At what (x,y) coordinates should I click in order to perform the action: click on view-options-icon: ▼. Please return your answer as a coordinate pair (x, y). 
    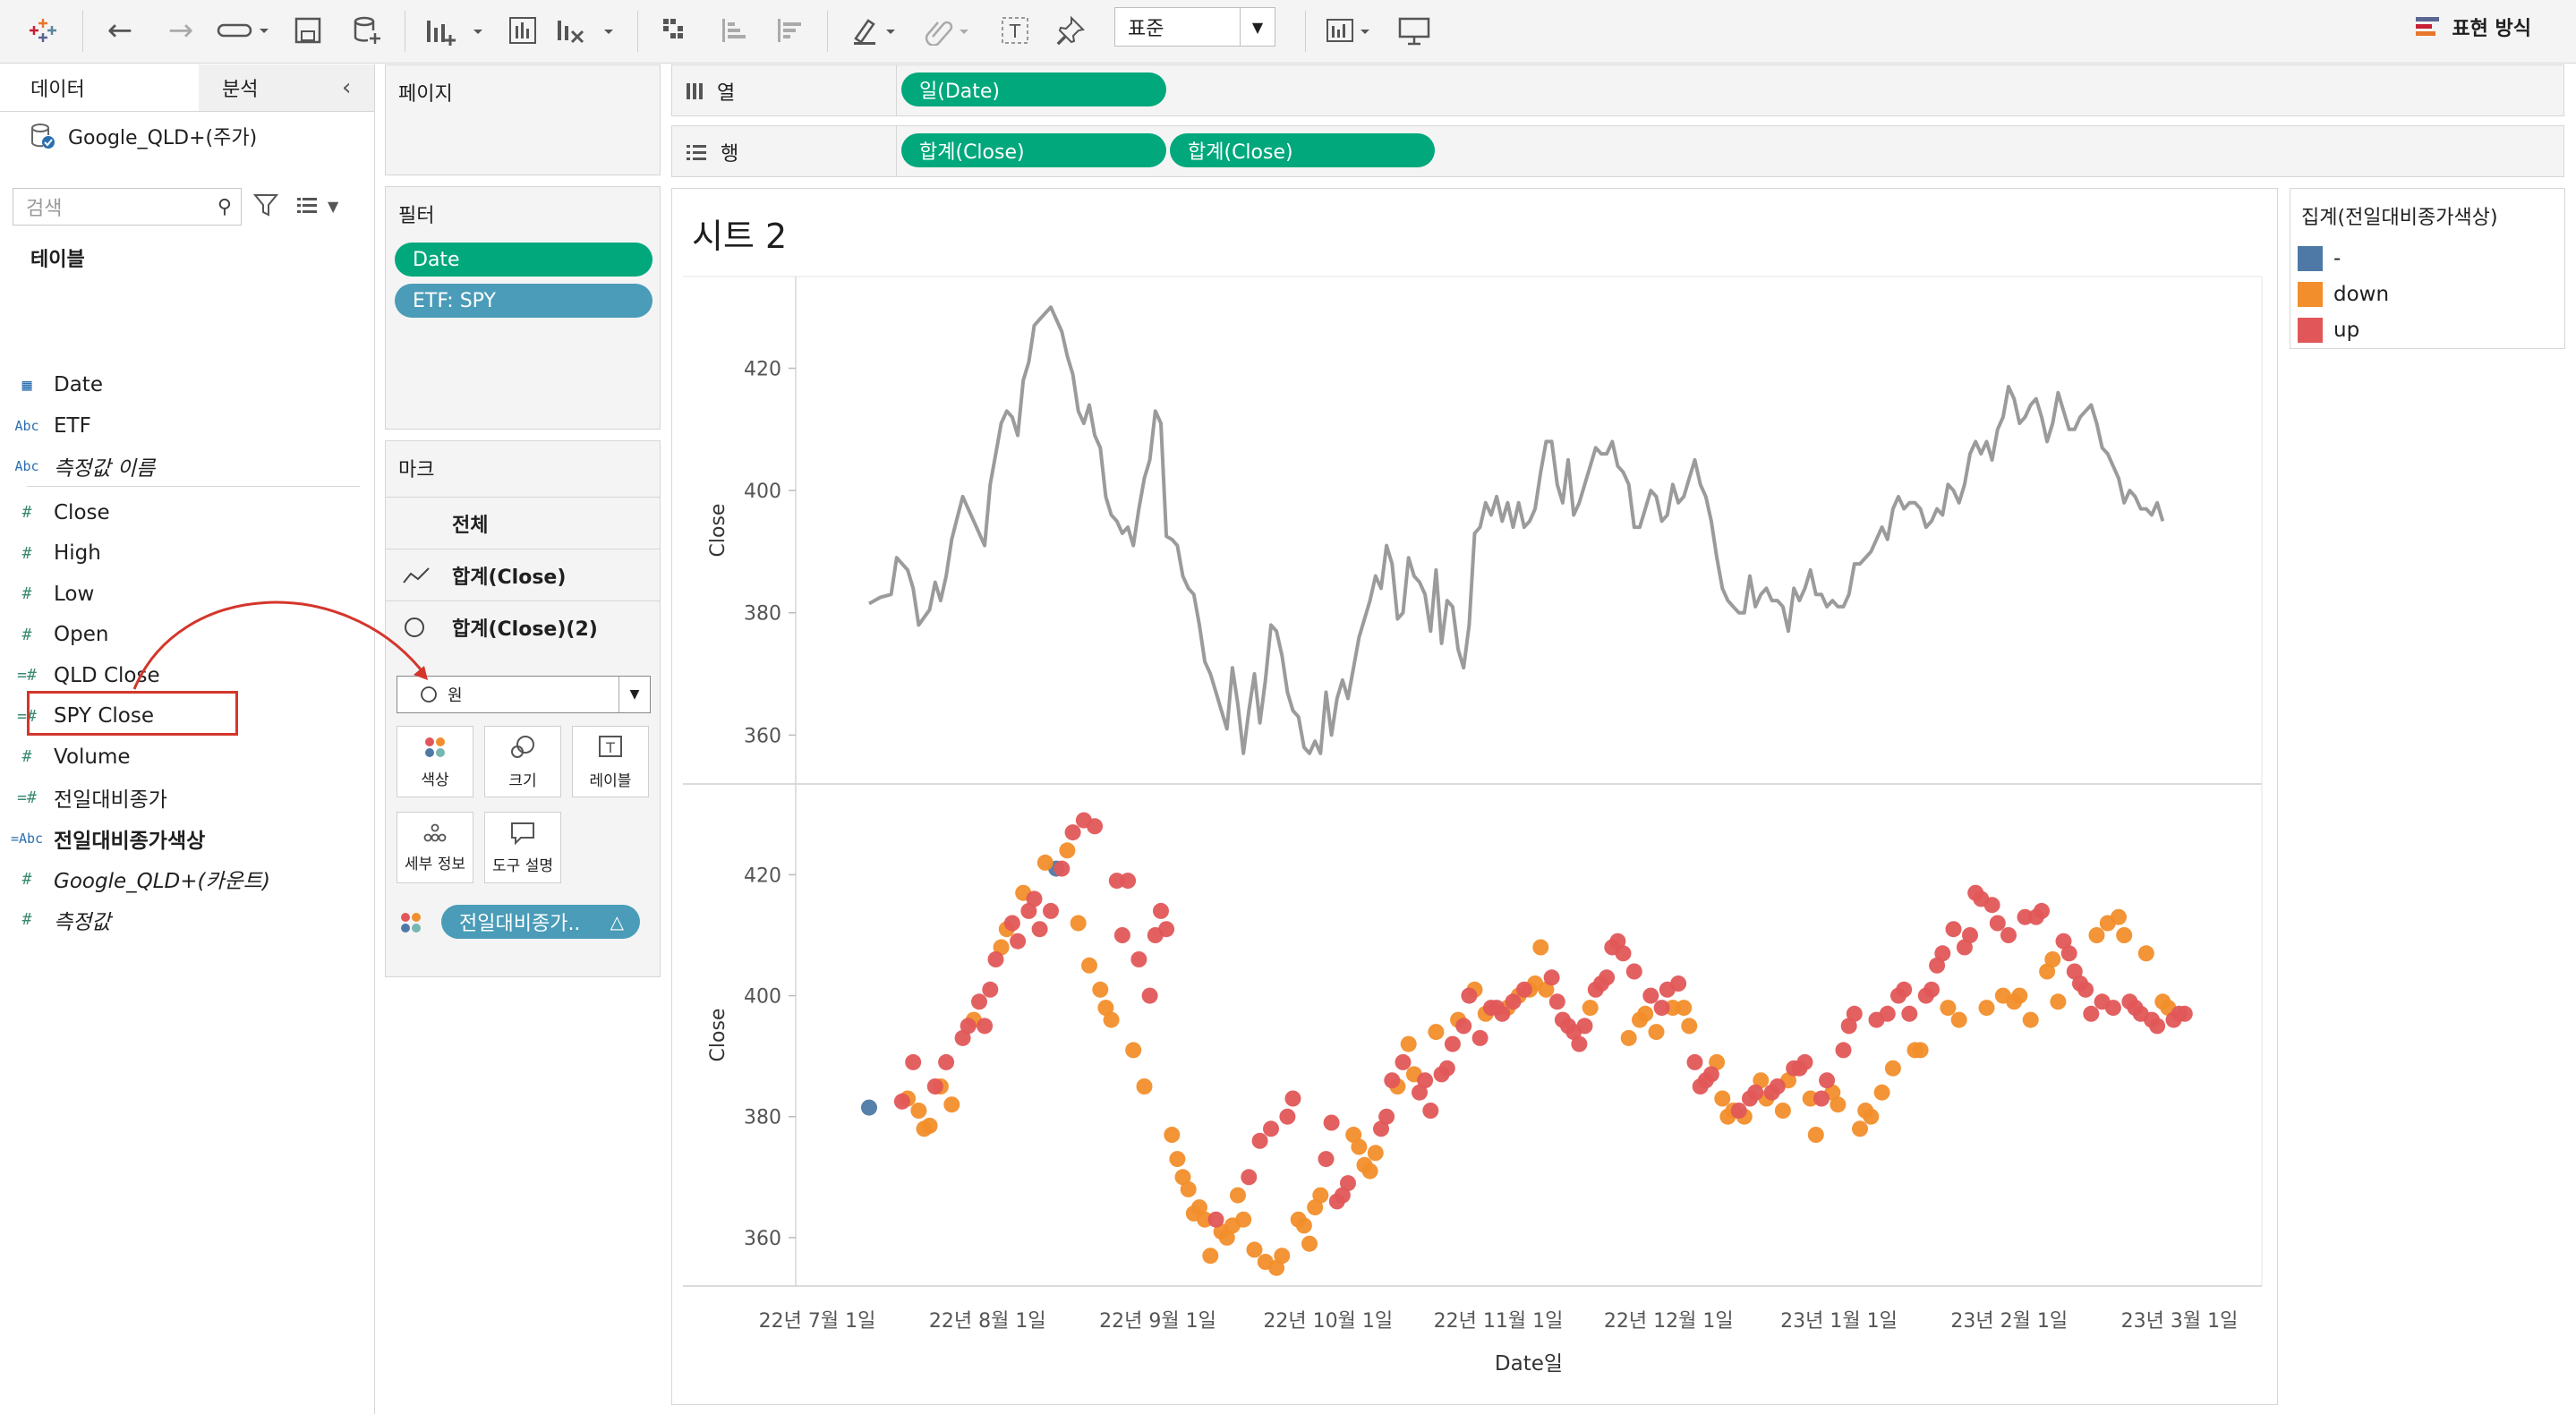
    Looking at the image, I should click on (316, 206).